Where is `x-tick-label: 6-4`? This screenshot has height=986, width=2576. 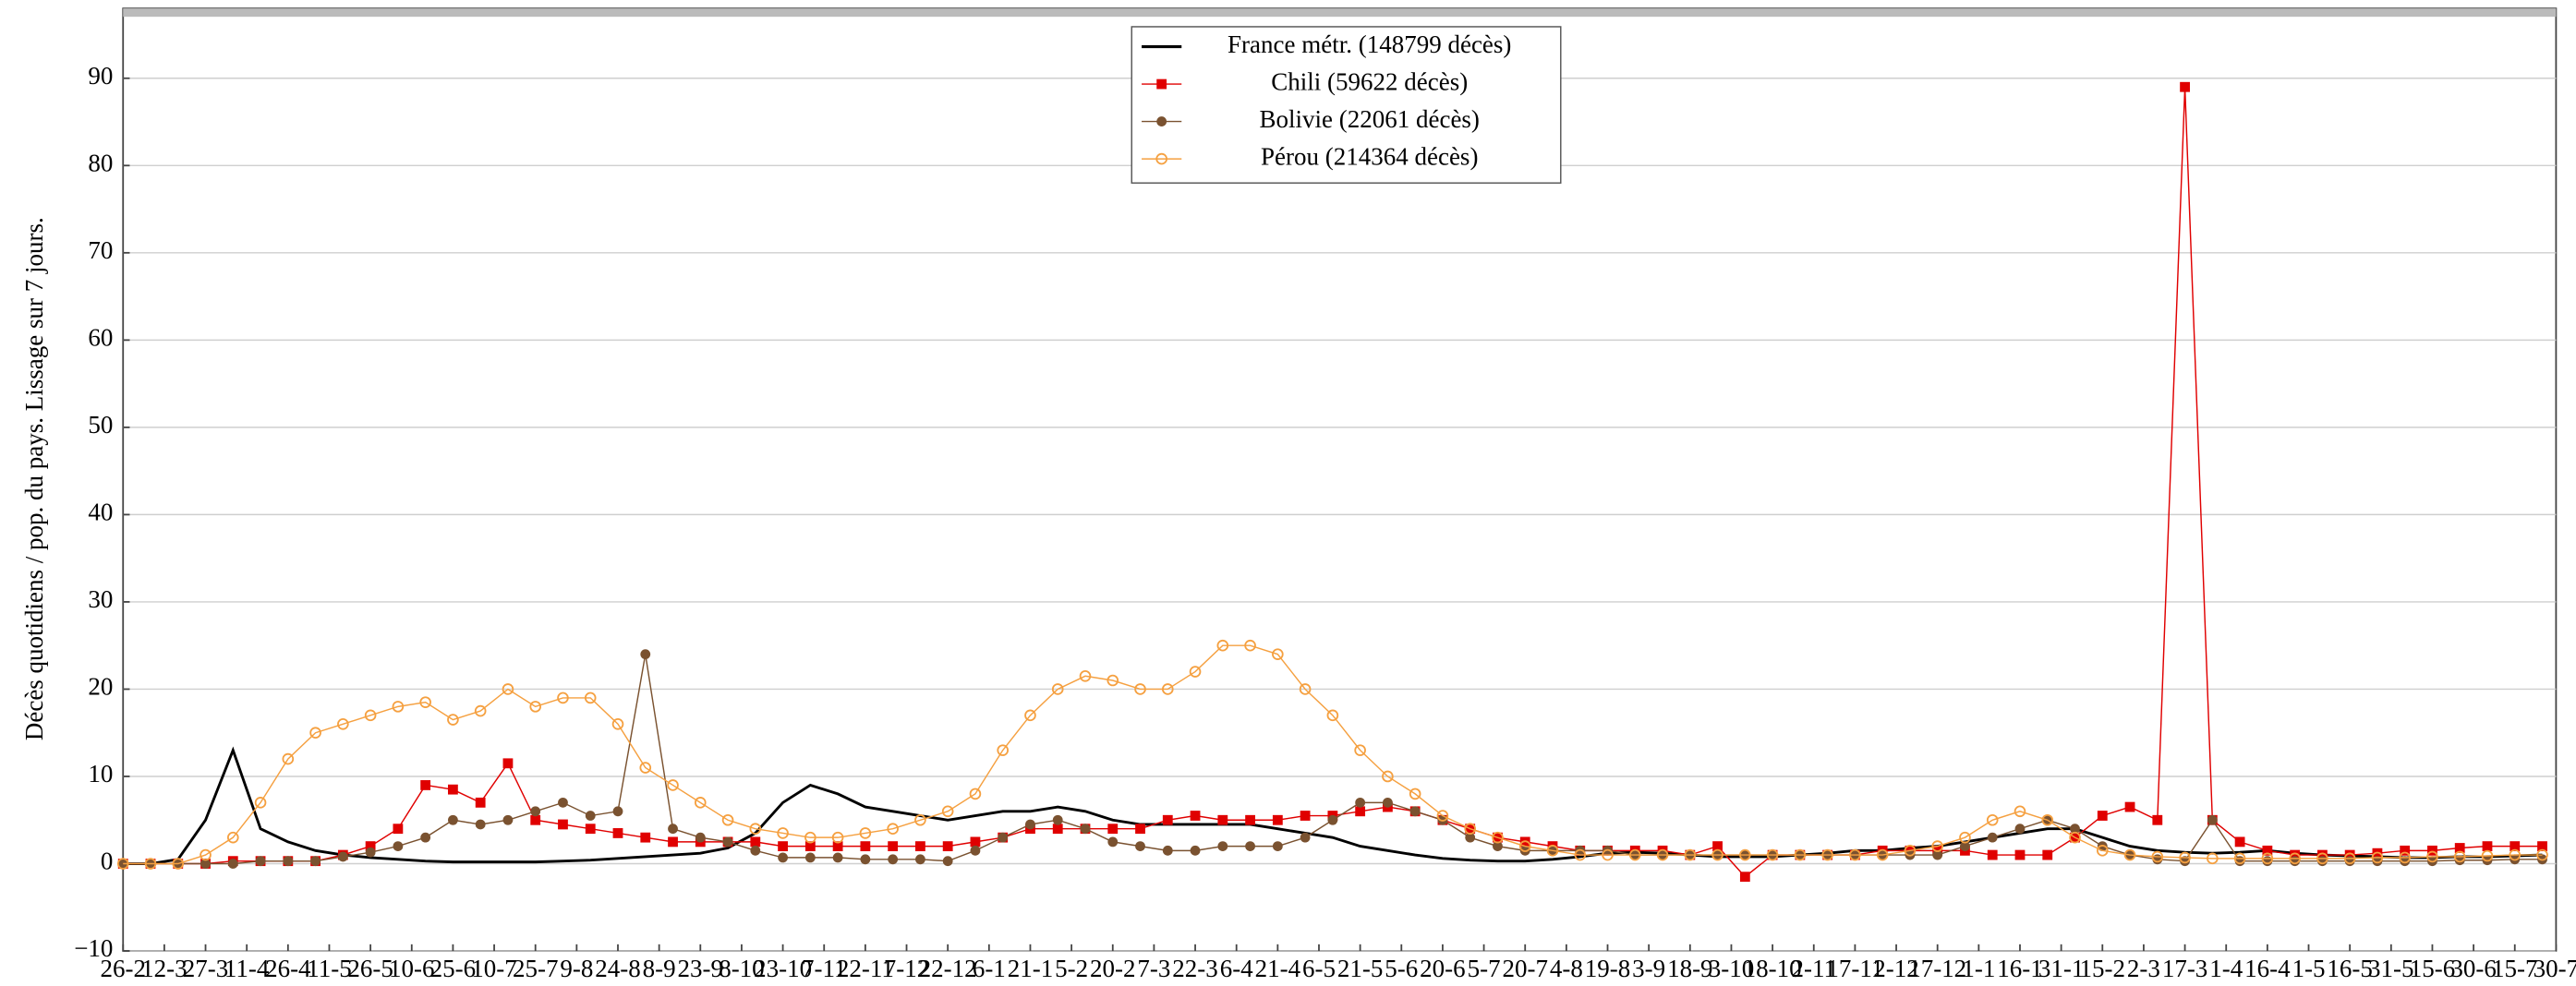 x-tick-label: 6-4 is located at coordinates (1236, 968).